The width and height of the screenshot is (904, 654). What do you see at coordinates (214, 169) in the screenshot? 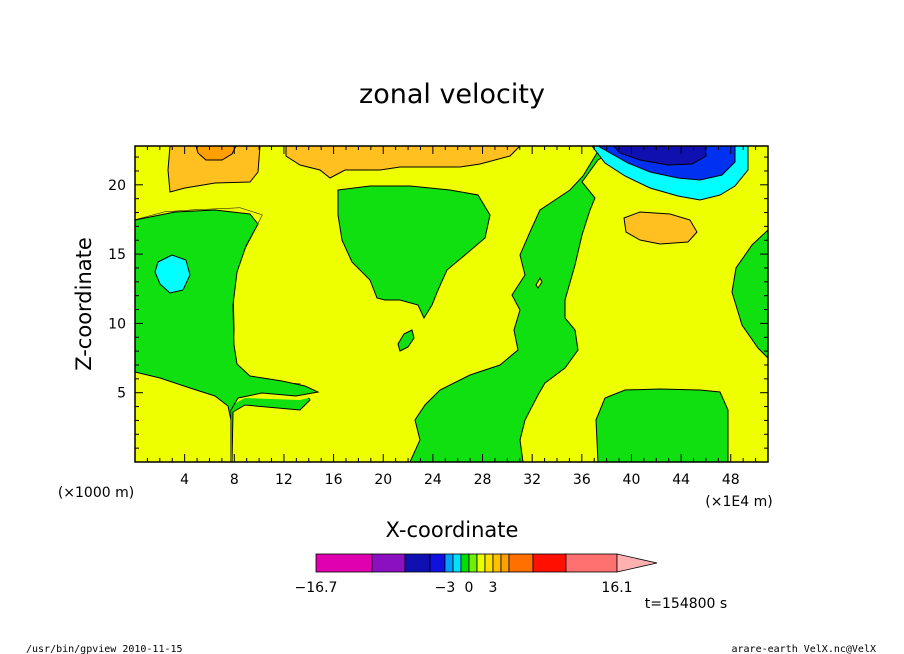
I see `contour-orange-top-left` at bounding box center [214, 169].